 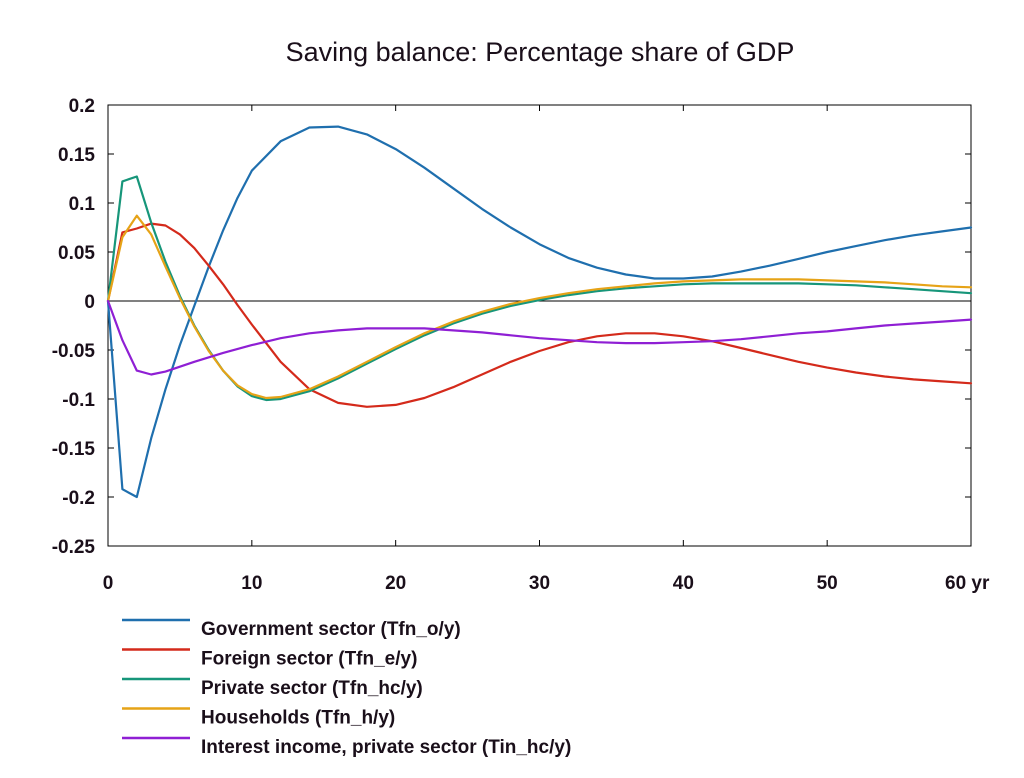 I want to click on y-tick-label: -0.1, so click(x=78, y=400).